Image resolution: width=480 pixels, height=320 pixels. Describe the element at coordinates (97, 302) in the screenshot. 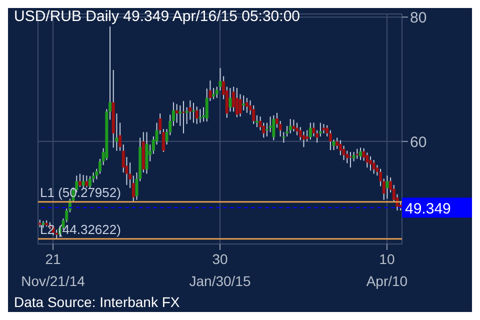

I see `source-note: Data Source: Interbank FX` at that location.